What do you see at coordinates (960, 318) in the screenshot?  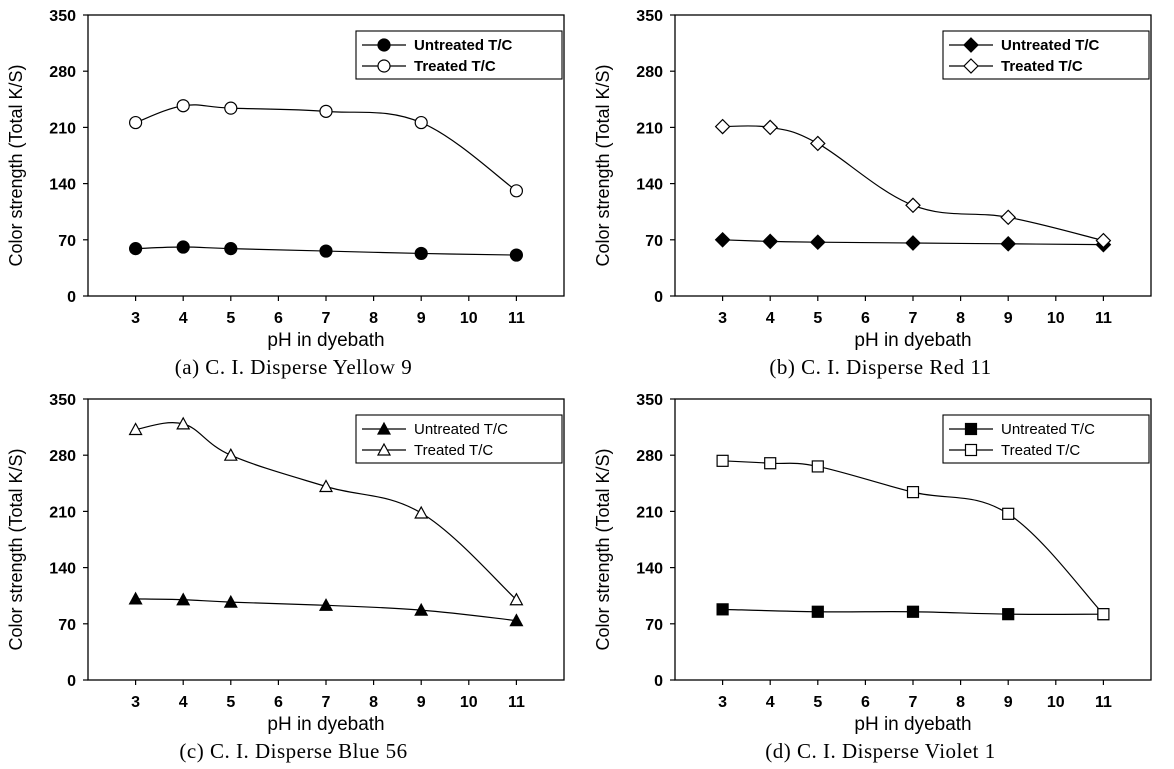 I see `x-tick-label: 8` at bounding box center [960, 318].